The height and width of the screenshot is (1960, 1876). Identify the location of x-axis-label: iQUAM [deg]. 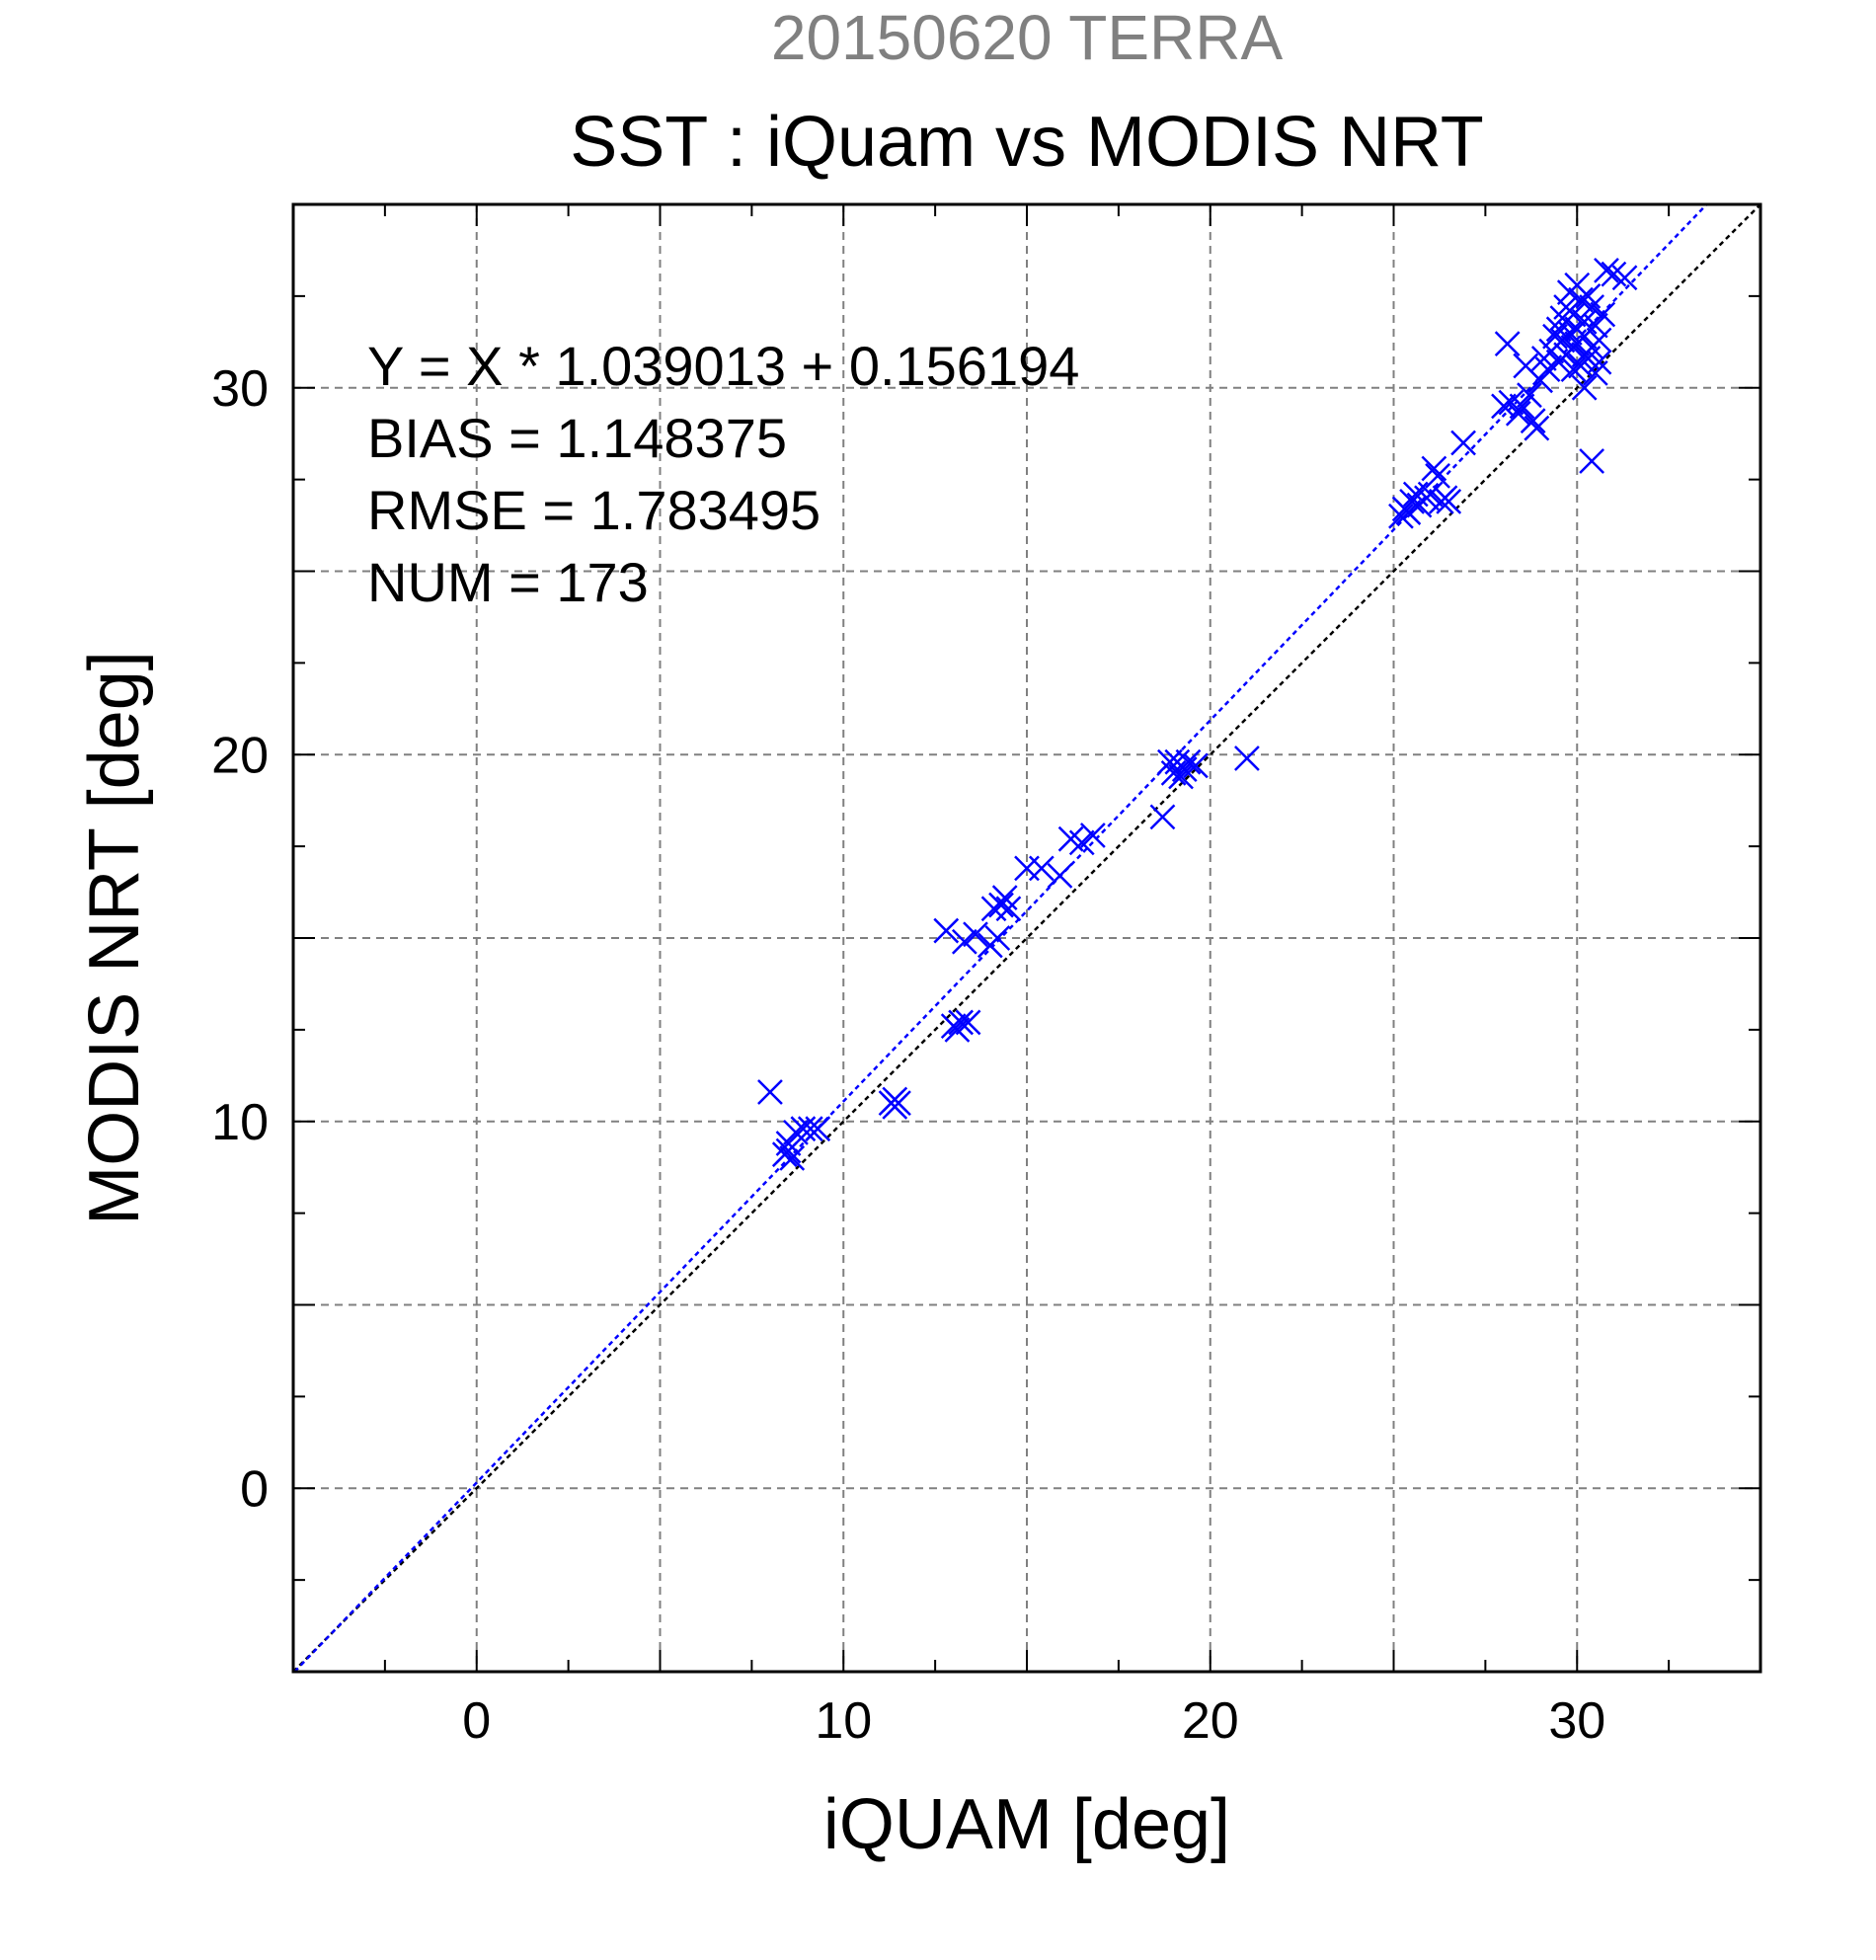
(1026, 1824).